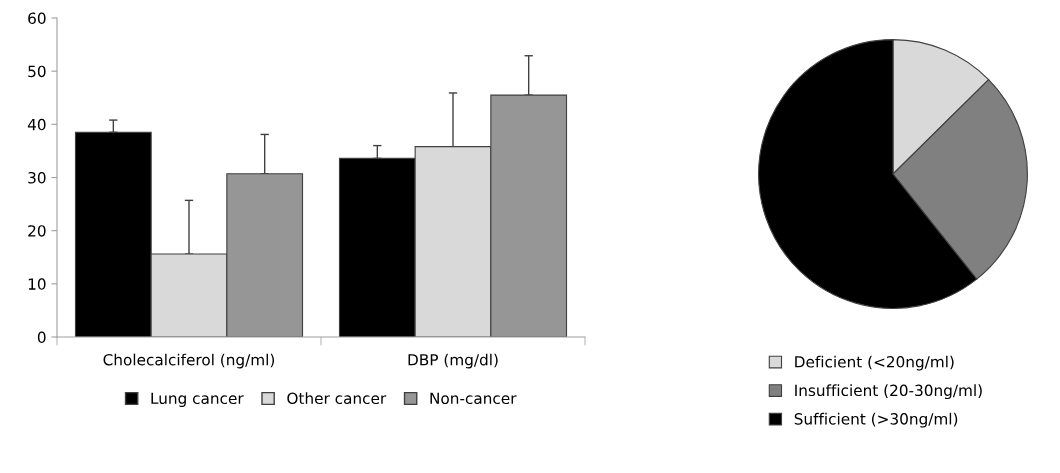 Image resolution: width=1060 pixels, height=473 pixels. What do you see at coordinates (37, 71) in the screenshot?
I see `y-tick-label: 50` at bounding box center [37, 71].